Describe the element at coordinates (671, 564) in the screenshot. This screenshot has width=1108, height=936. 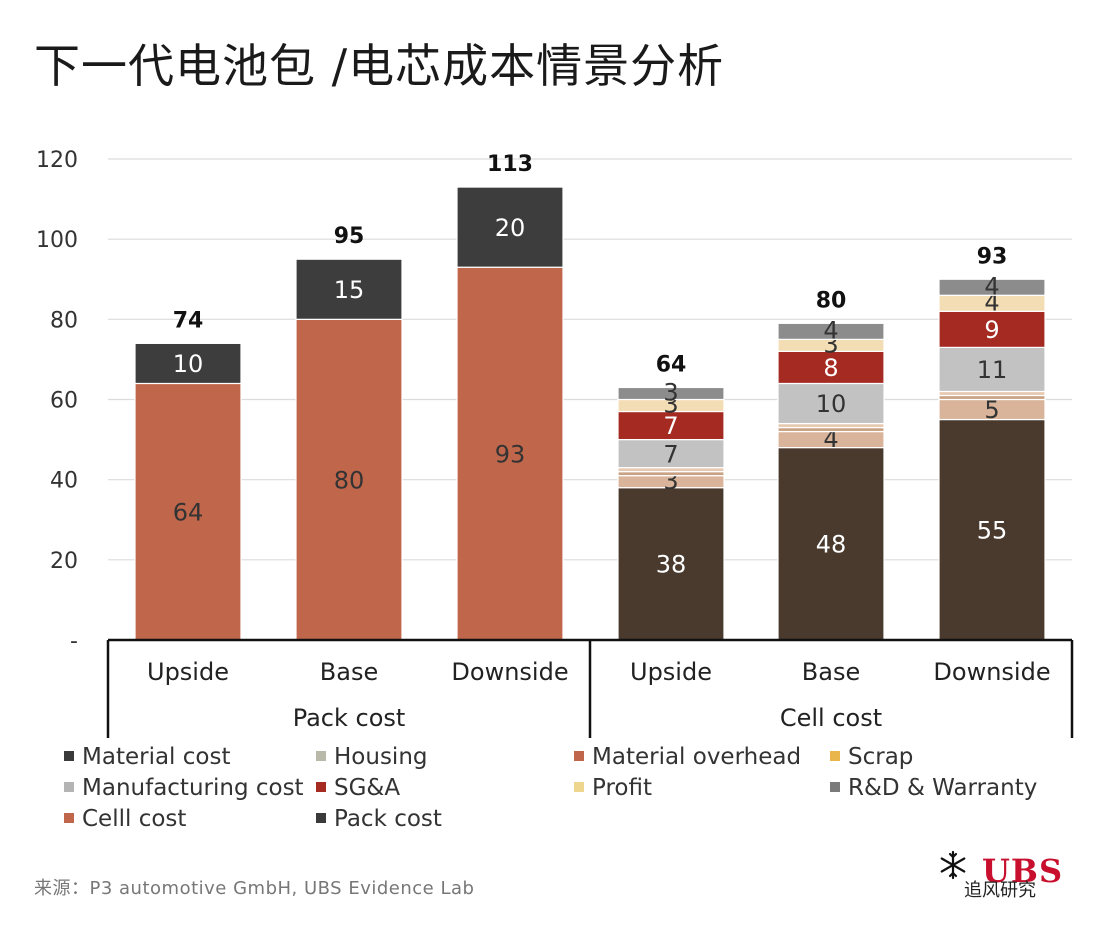
I see `data-label: 38` at that location.